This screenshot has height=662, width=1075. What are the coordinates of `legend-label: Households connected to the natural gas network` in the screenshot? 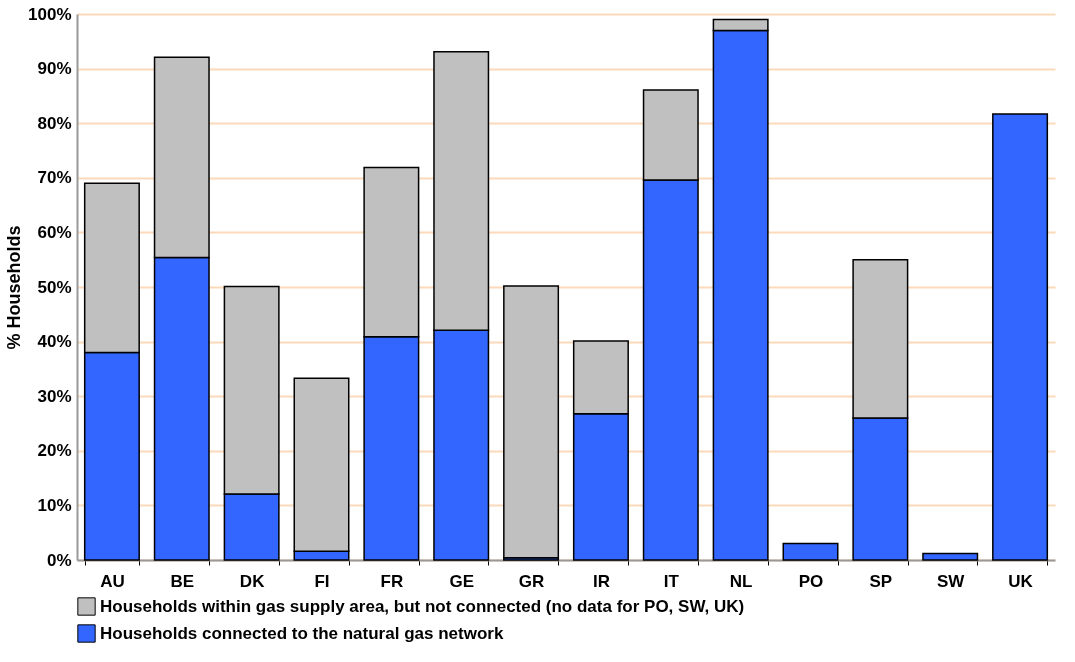 It's located at (302, 633).